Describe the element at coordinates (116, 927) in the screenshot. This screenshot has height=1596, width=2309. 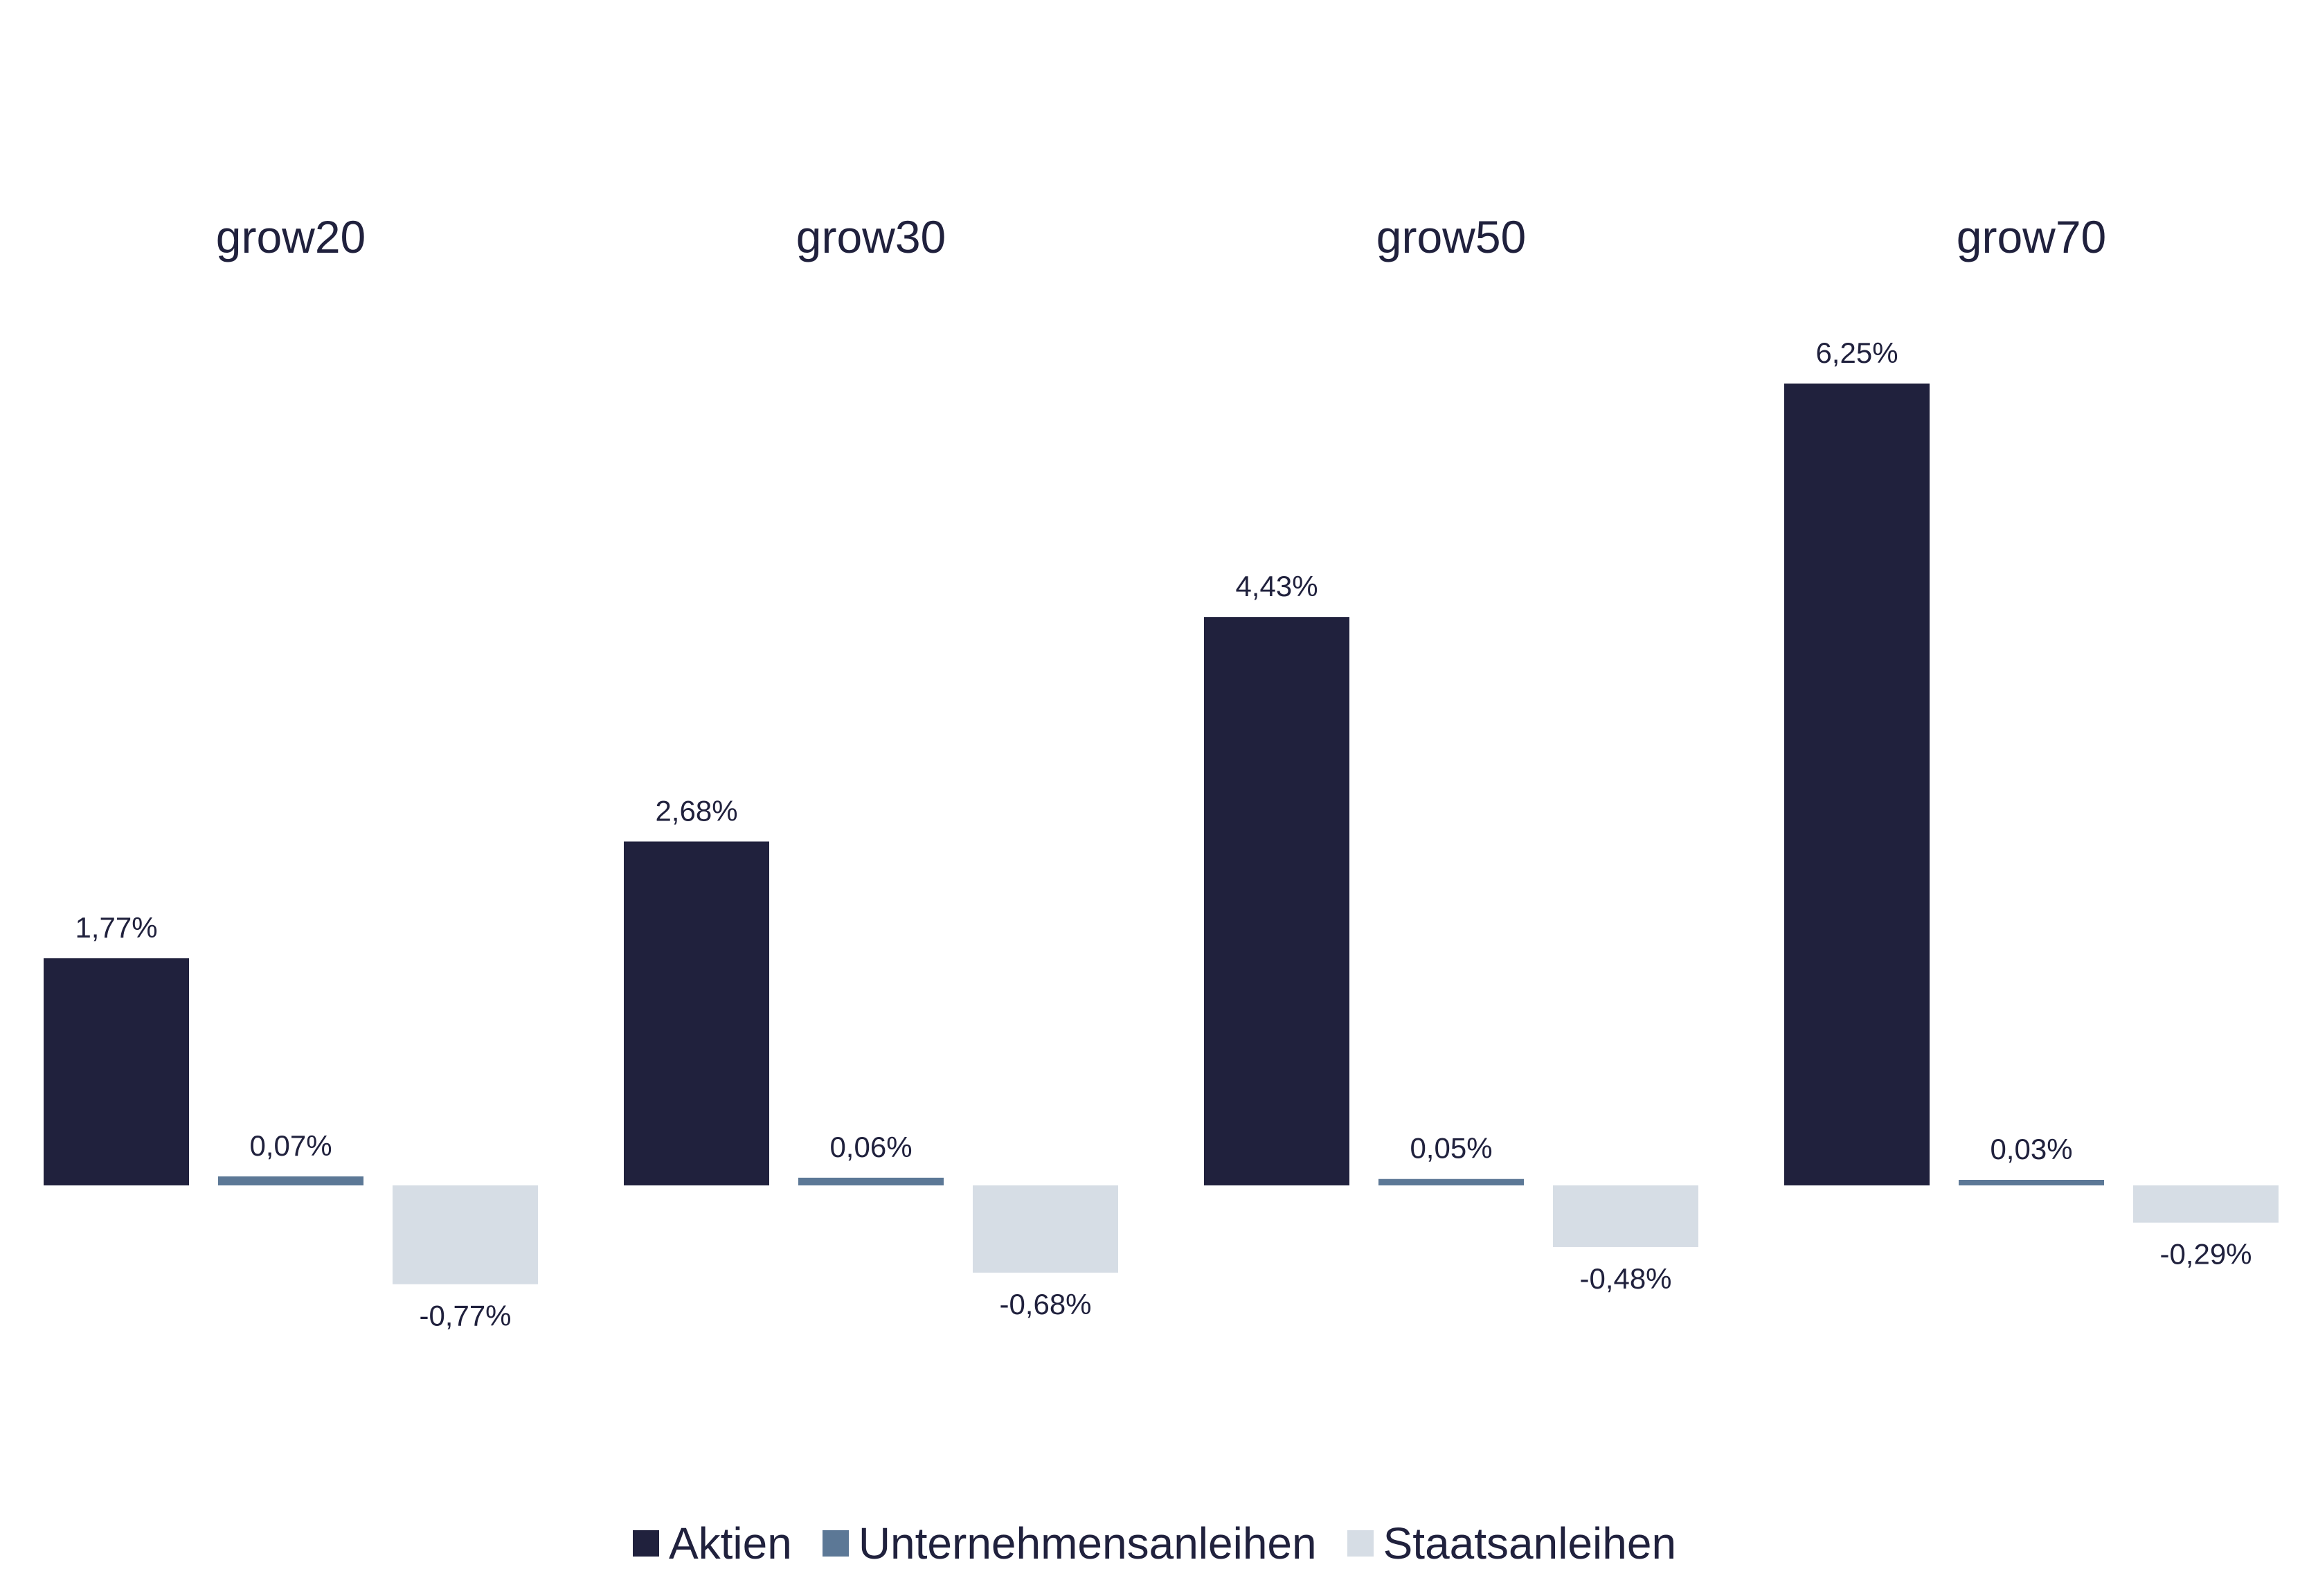
I see `data-label-grow20-aktien: 1,77%` at that location.